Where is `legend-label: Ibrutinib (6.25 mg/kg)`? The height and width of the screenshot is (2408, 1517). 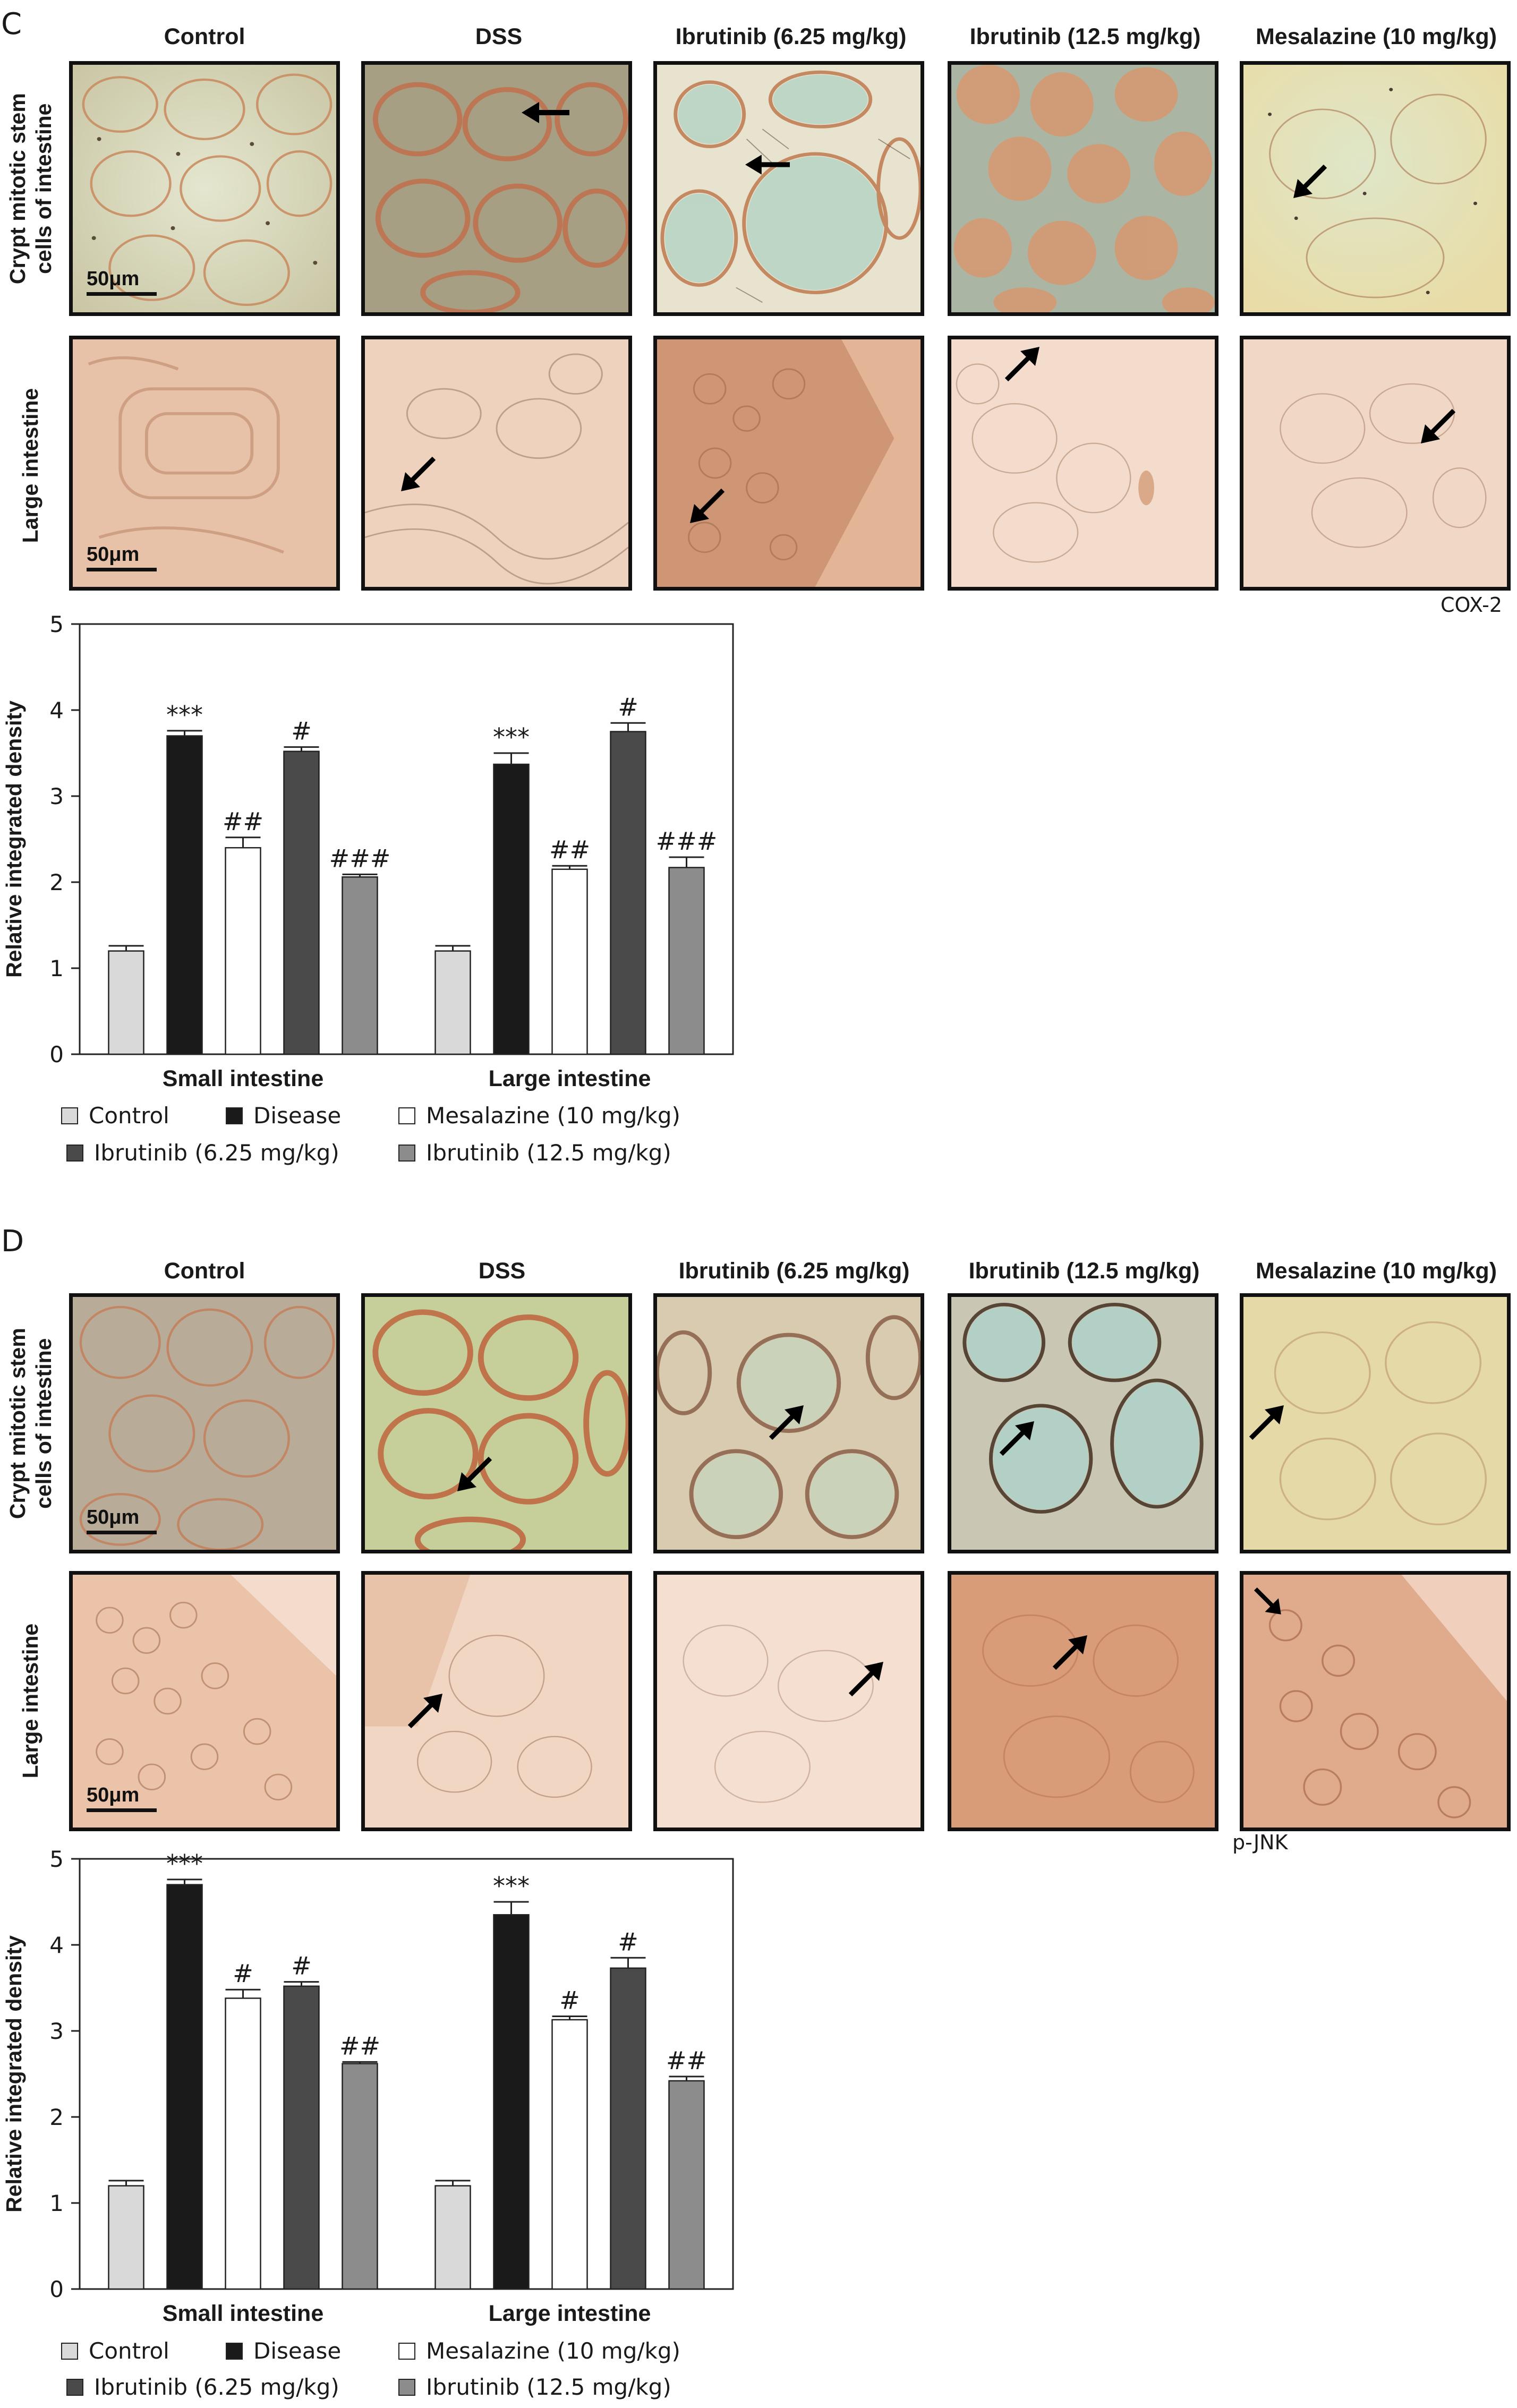 legend-label: Ibrutinib (6.25 mg/kg) is located at coordinates (216, 2387).